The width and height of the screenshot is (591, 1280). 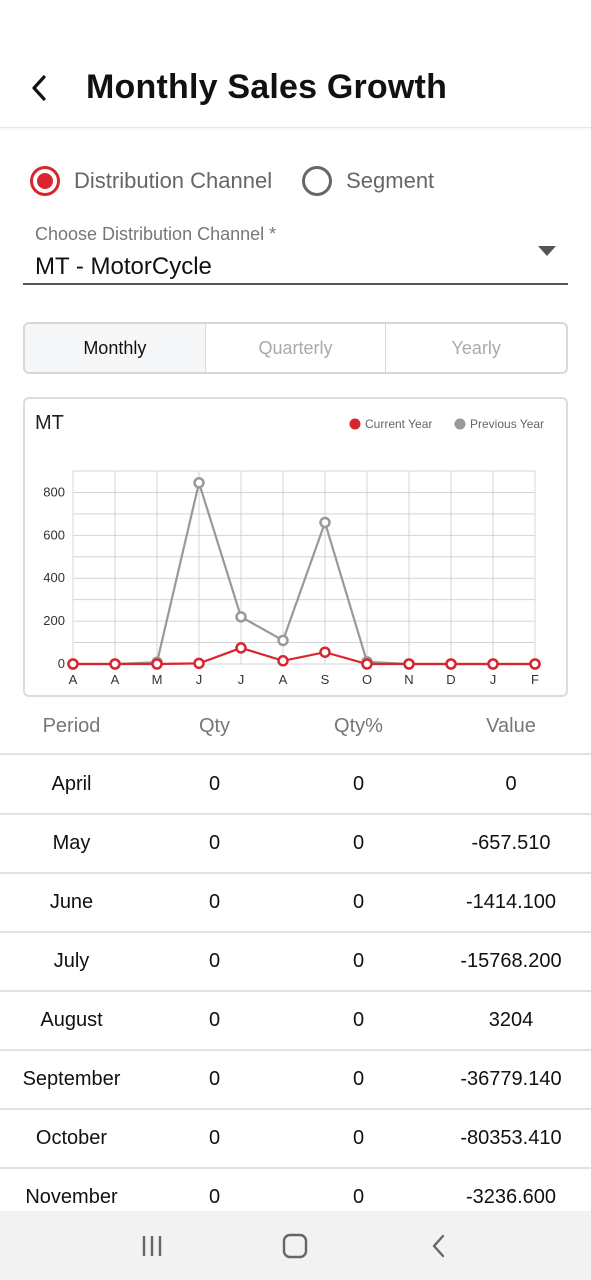 I want to click on cell-period: June, so click(x=71, y=902).